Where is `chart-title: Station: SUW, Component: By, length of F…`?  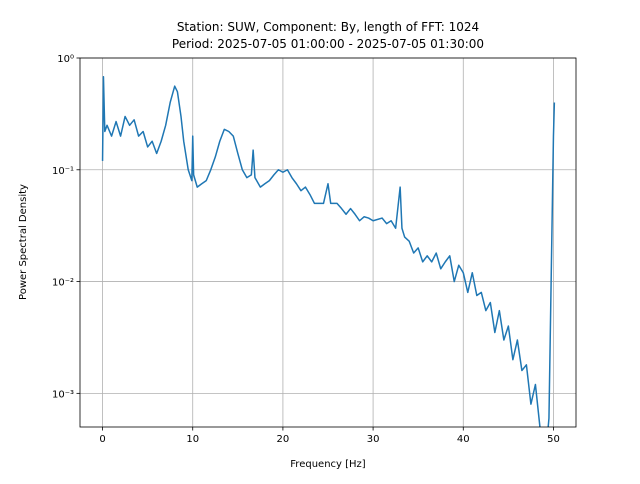
chart-title: Station: SUW, Component: By, length of F… is located at coordinates (328, 27).